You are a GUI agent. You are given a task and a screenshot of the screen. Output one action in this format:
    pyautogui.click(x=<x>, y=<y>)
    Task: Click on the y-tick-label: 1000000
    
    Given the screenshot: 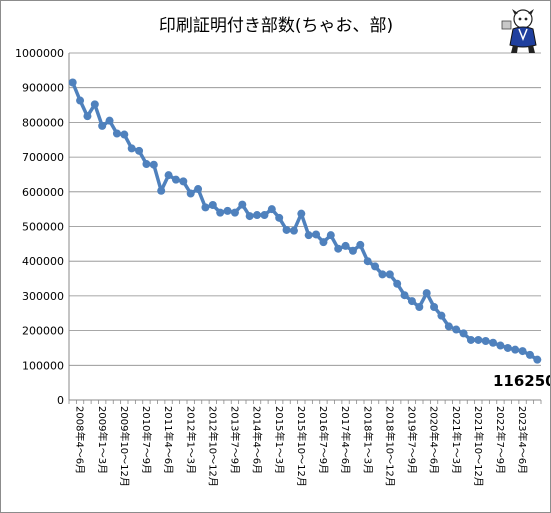 What is the action you would take?
    pyautogui.click(x=39, y=53)
    